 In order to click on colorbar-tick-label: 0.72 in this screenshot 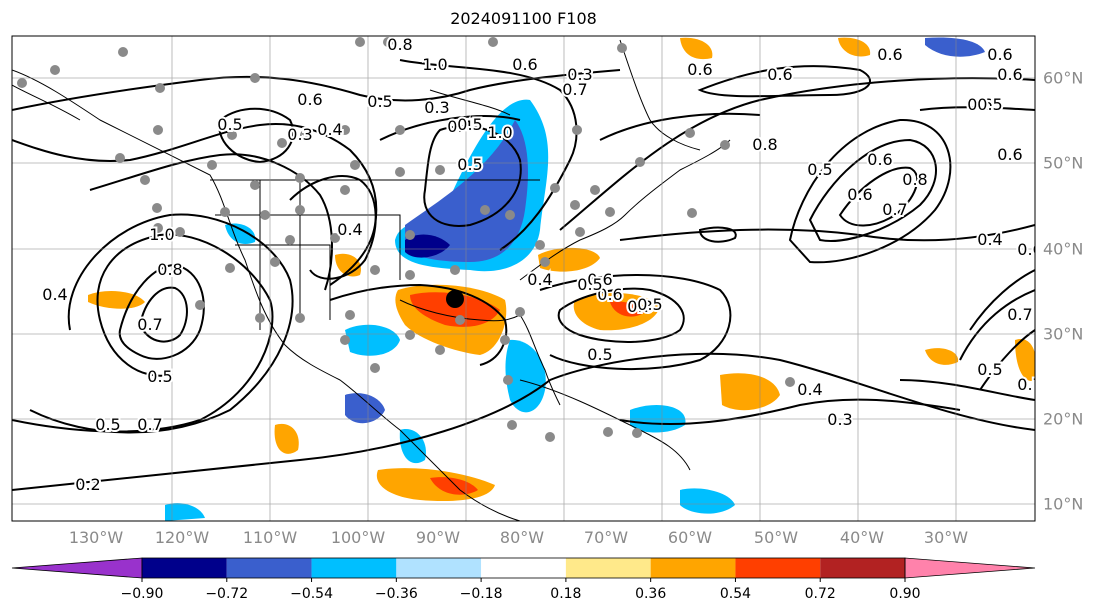, I will do `click(820, 594)`.